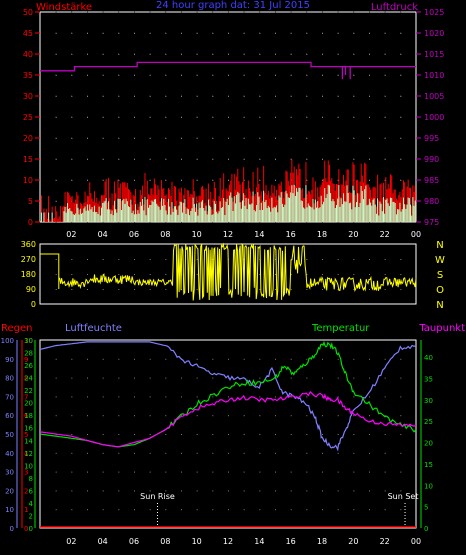 The image size is (466, 555). What do you see at coordinates (28, 429) in the screenshot?
I see `temp-left-tick-label: 16` at bounding box center [28, 429].